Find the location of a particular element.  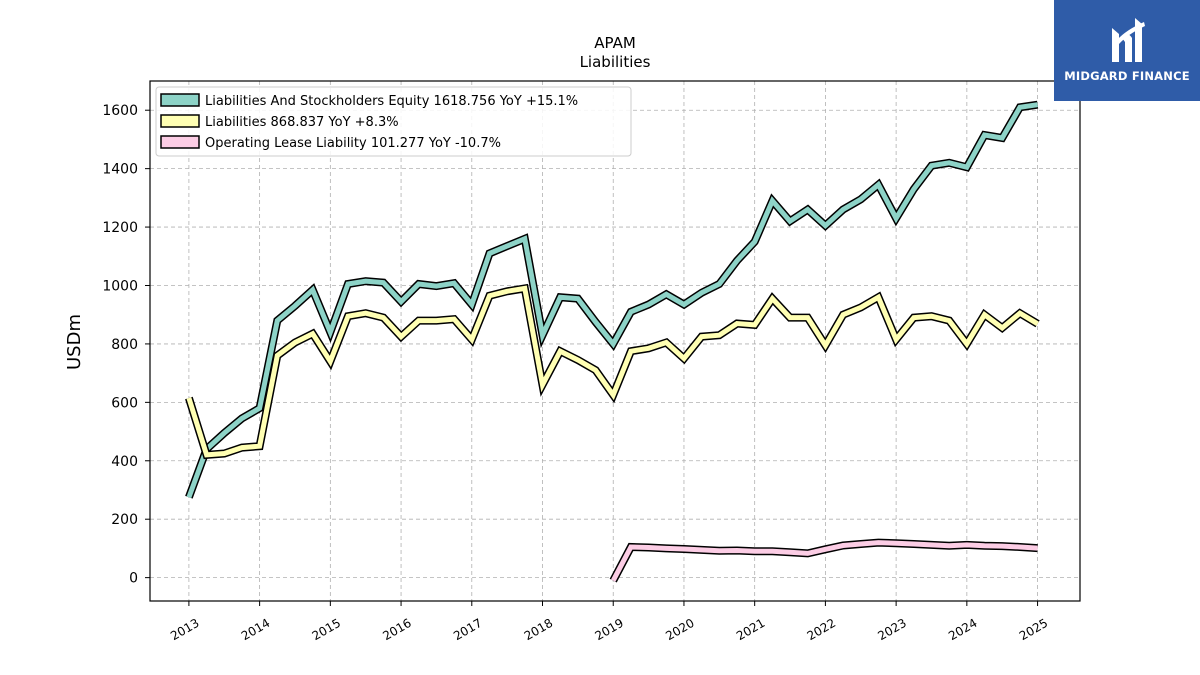

x-tick-label: 2024 is located at coordinates (962, 629).